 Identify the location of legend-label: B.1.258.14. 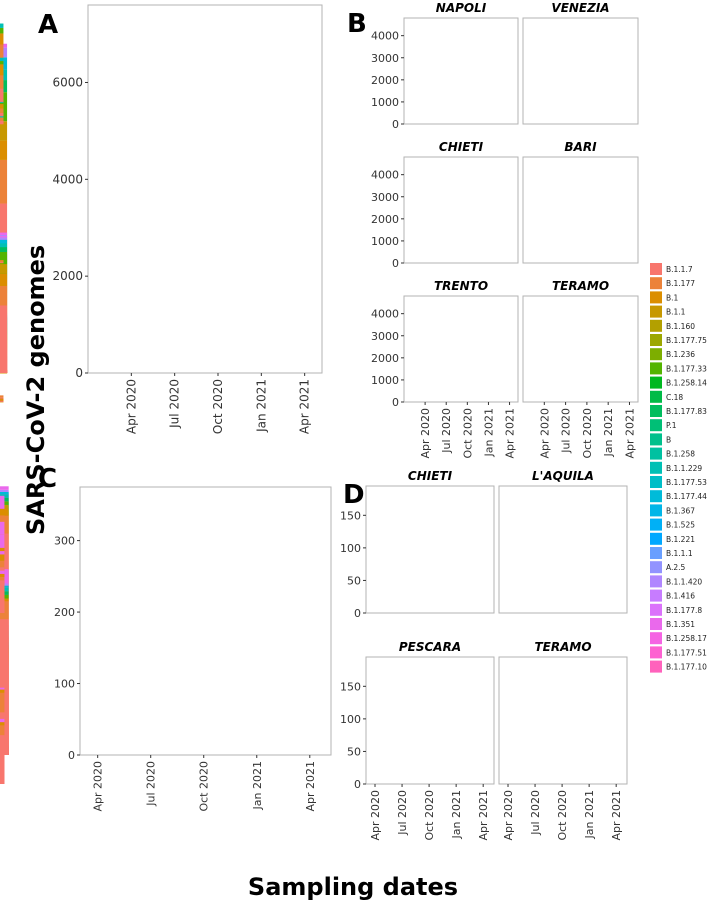
(686, 383).